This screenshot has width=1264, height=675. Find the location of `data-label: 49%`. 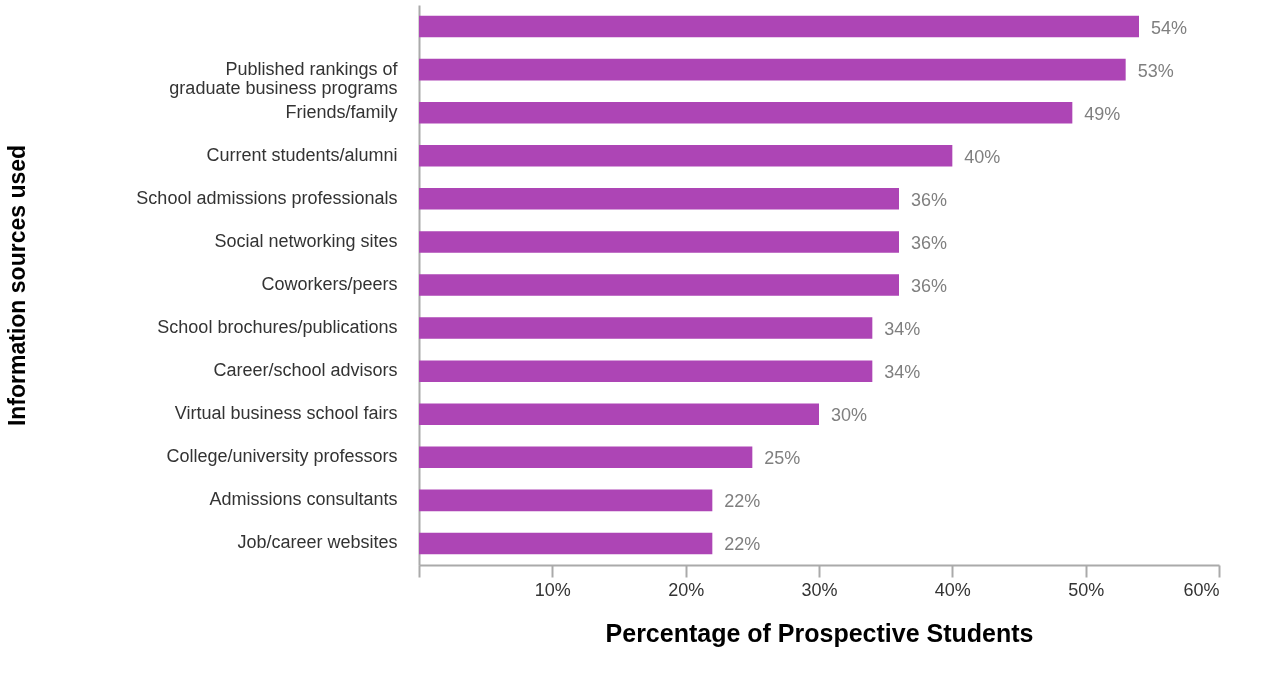

data-label: 49% is located at coordinates (1102, 113).